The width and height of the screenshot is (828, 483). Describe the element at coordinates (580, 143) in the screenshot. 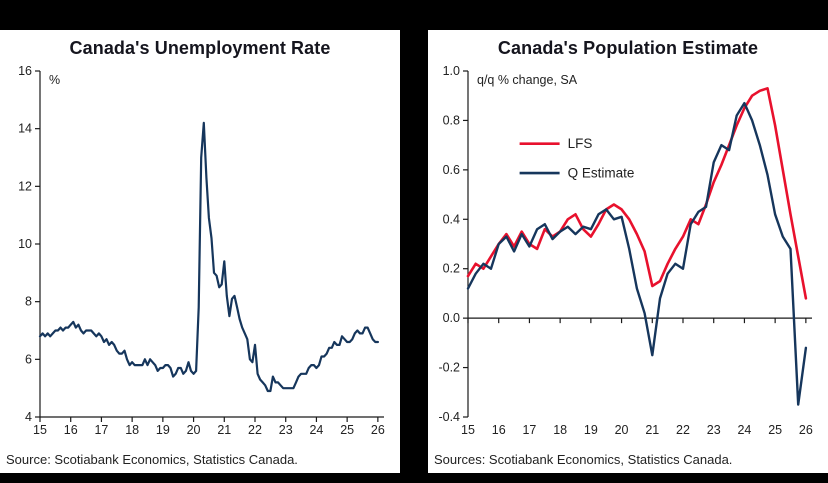

I see `legend-label-lfs: LFS` at that location.